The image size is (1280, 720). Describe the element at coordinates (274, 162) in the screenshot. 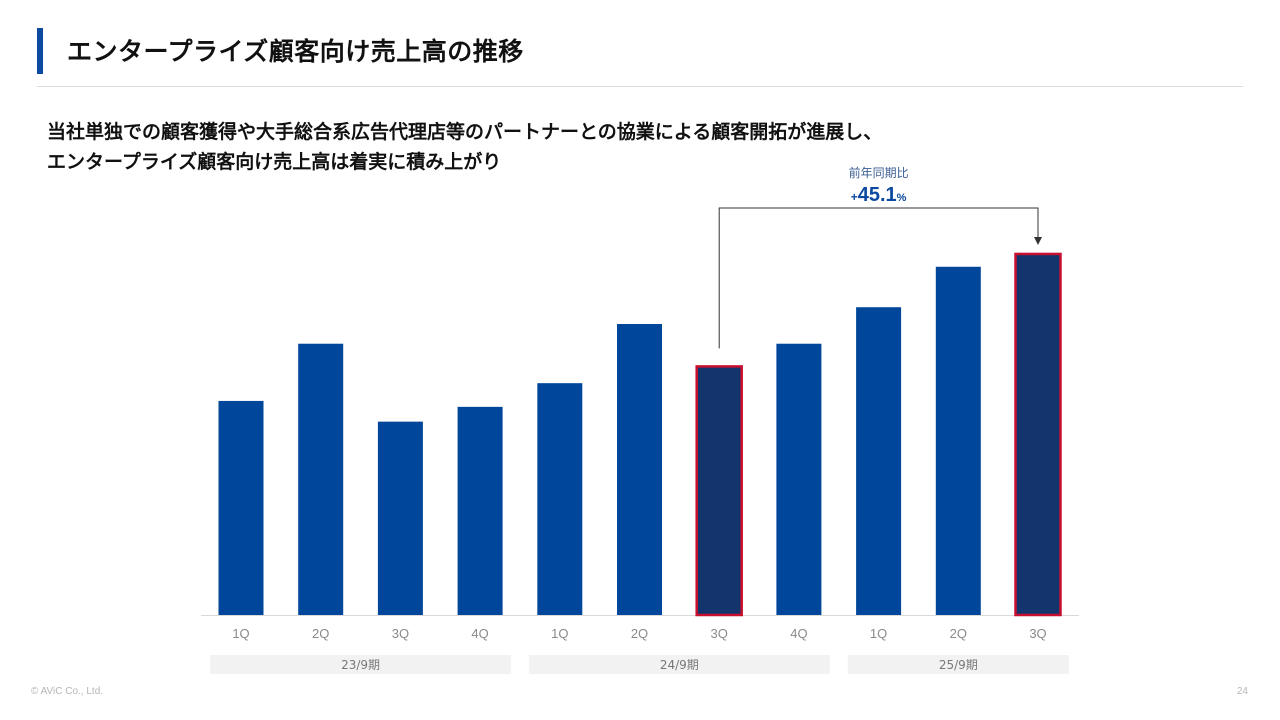

I see `lead-line-2: エンタープライズ顧客向け売上高は着実に積み上がり` at that location.